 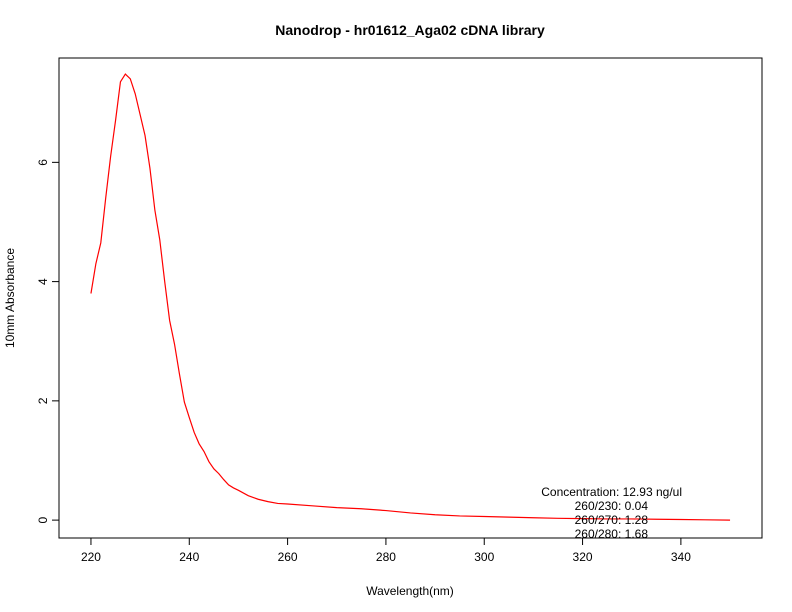 What do you see at coordinates (410, 591) in the screenshot?
I see `x-axis-label: Wavelength(nm)` at bounding box center [410, 591].